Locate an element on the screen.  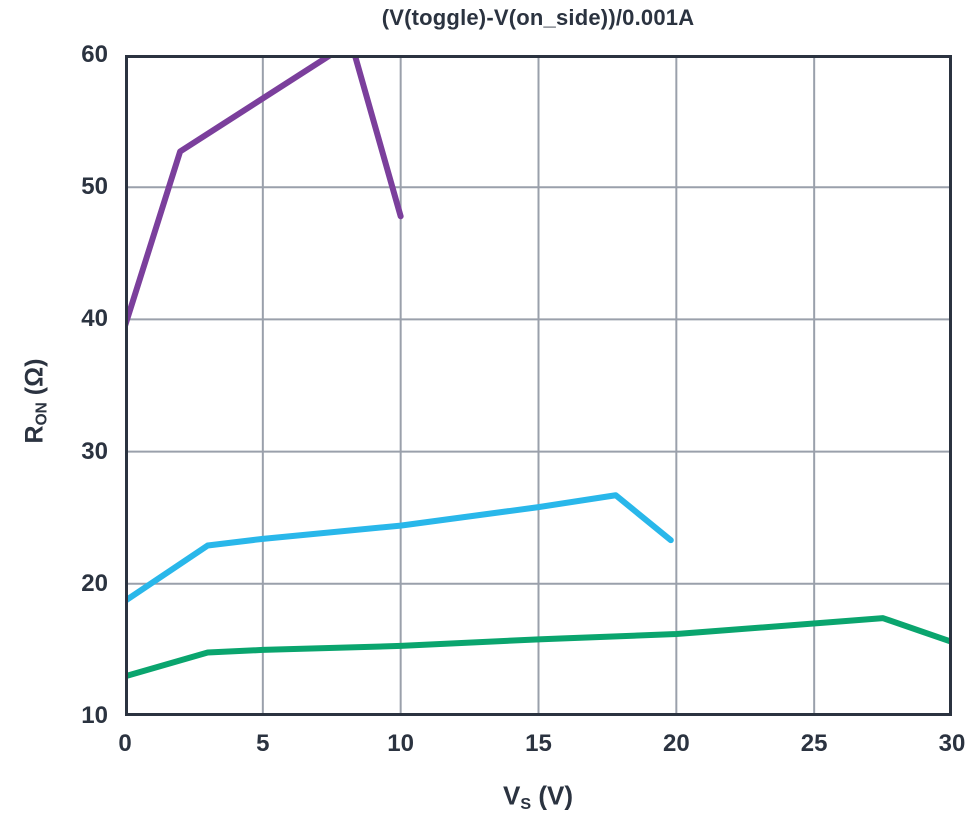
y-axis-label: RON (Ω) is located at coordinates (35, 401).